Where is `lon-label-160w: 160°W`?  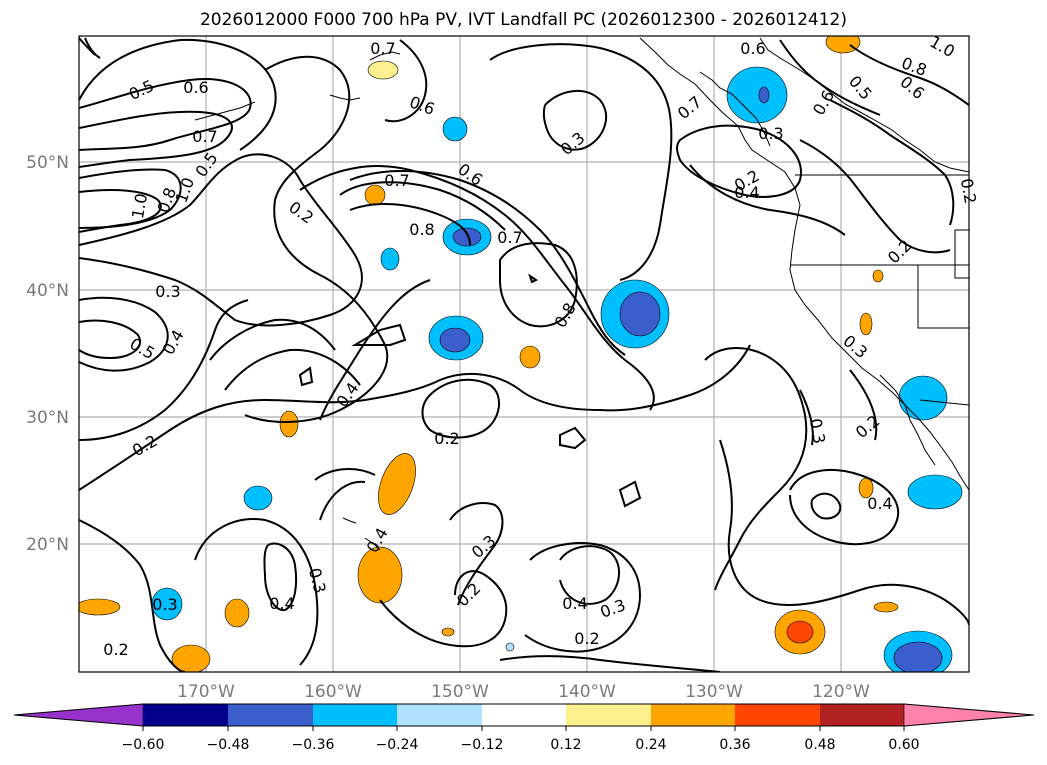 lon-label-160w: 160°W is located at coordinates (333, 692).